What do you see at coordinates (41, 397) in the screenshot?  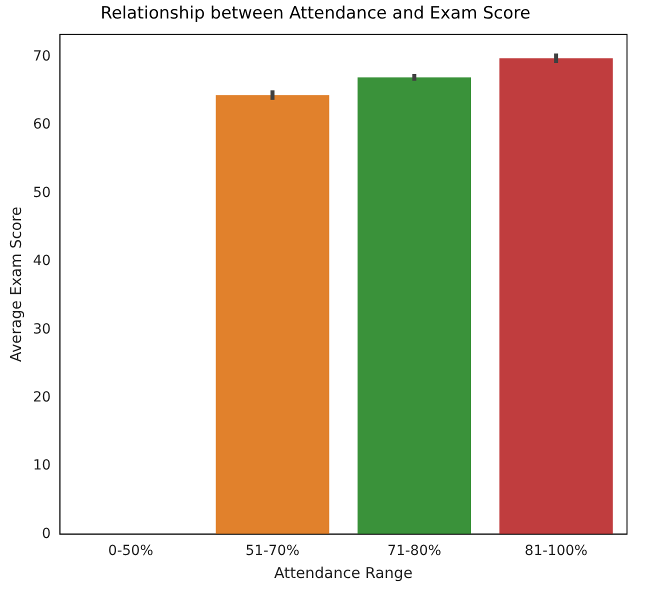 I see `y-tick-label: 20` at bounding box center [41, 397].